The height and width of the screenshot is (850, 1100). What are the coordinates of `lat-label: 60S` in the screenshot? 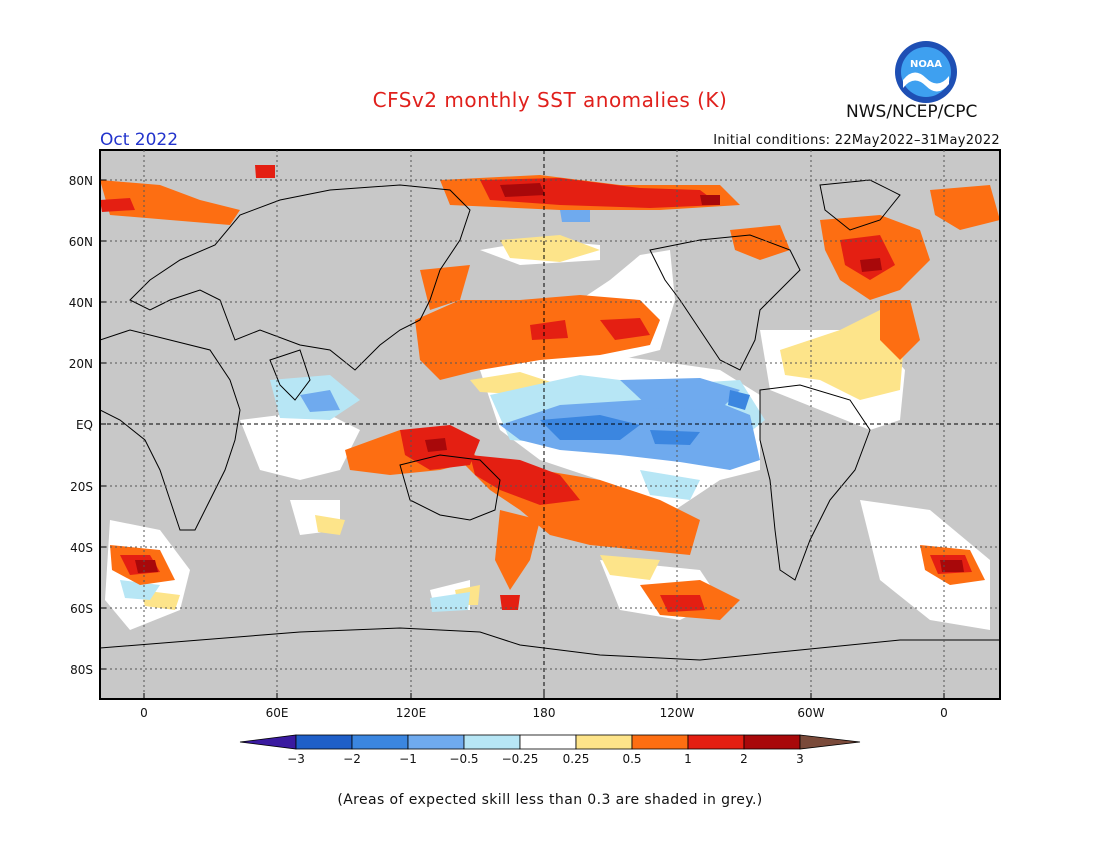 It's located at (81, 609).